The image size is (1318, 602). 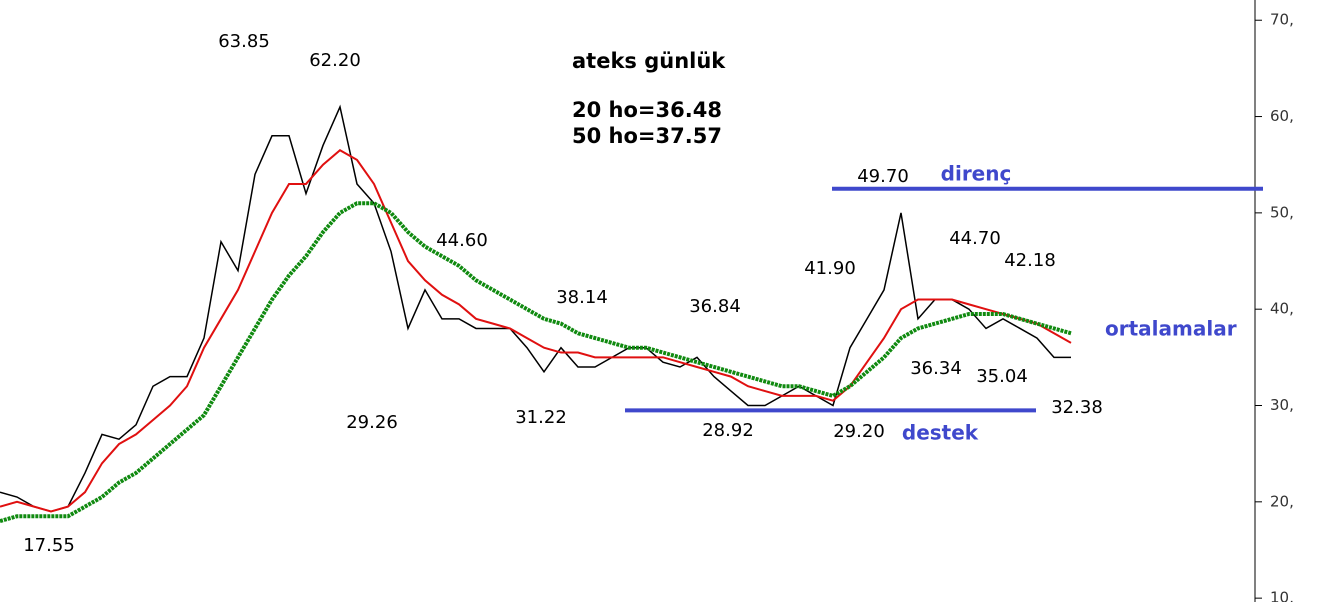 I want to click on annotation: 35.04, so click(x=1002, y=376).